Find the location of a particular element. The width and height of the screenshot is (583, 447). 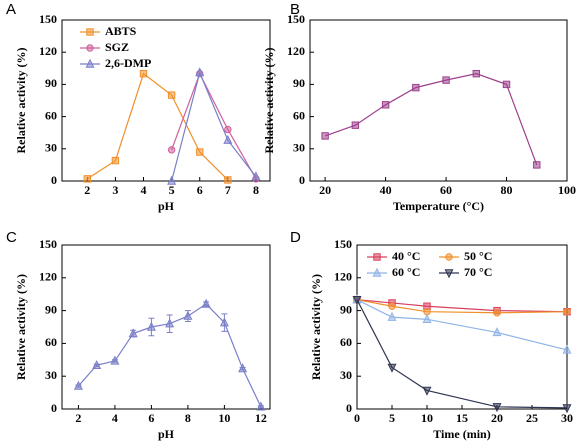

plot-frame is located at coordinates (166, 327).